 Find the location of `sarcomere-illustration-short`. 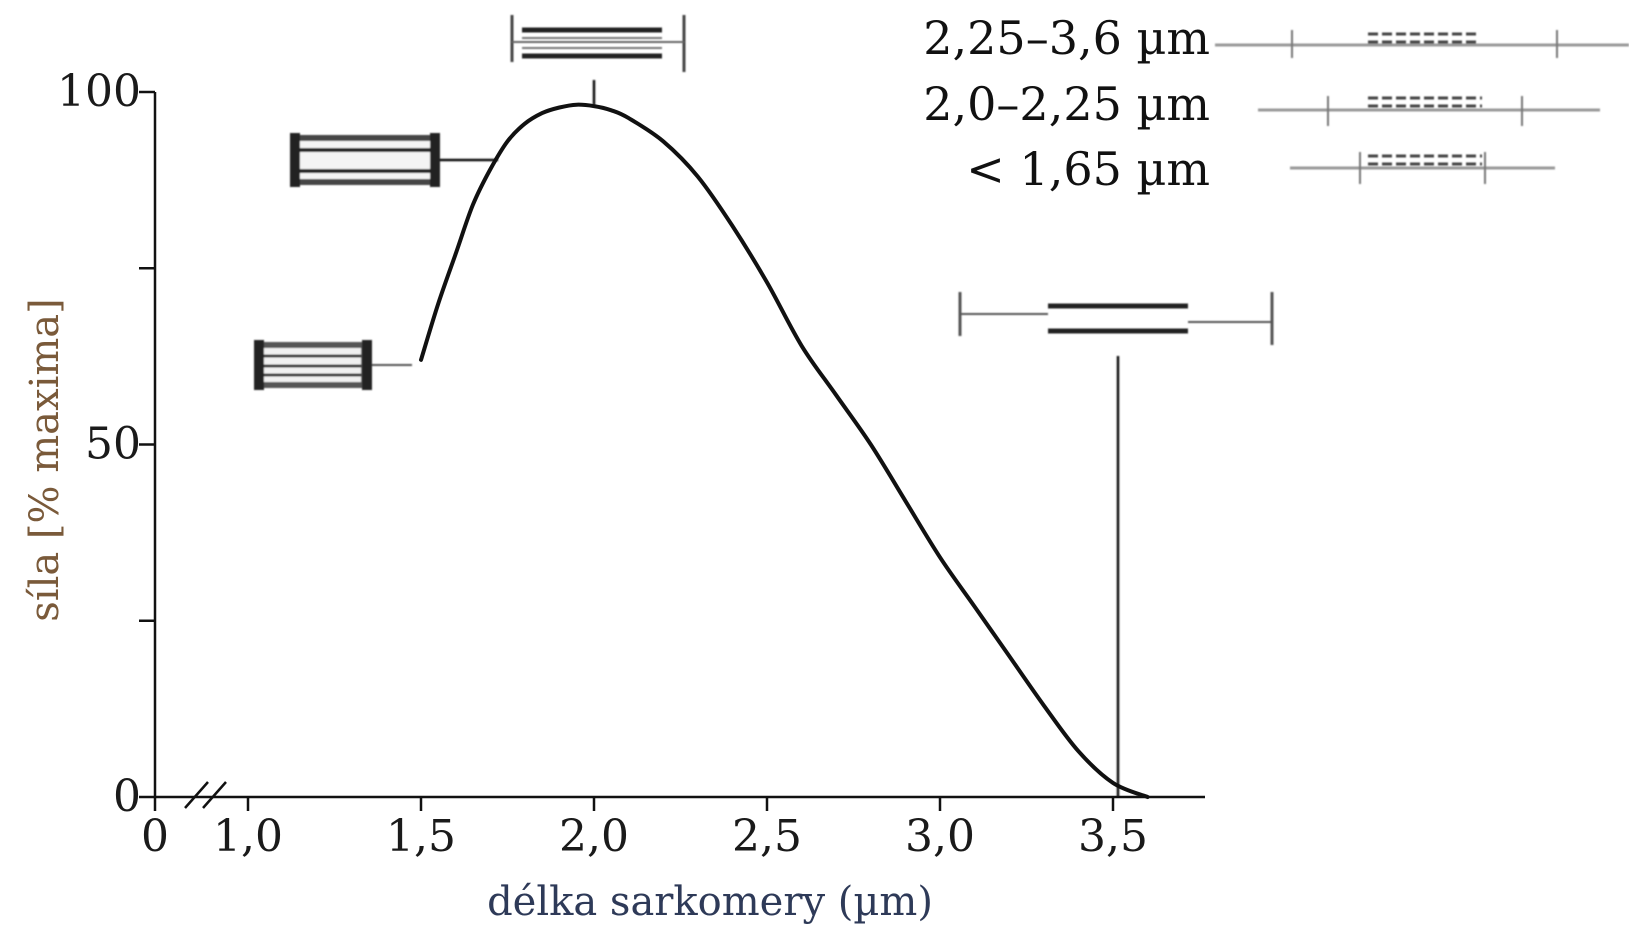

sarcomere-illustration-short is located at coordinates (333, 365).